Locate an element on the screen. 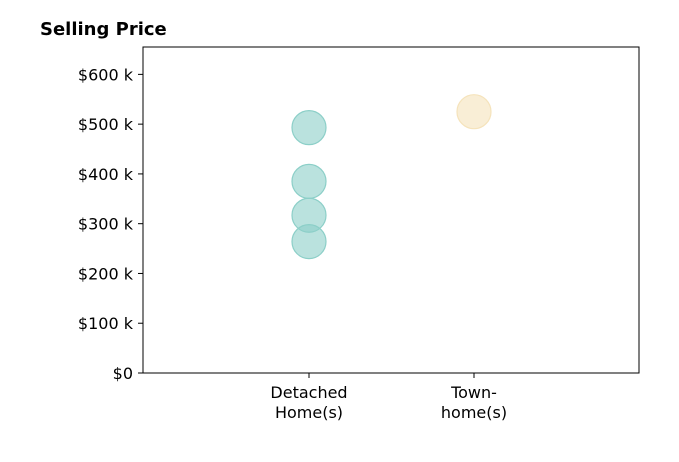 Image resolution: width=679 pixels, height=462 pixels. x-tick-label: home(s) is located at coordinates (474, 412).